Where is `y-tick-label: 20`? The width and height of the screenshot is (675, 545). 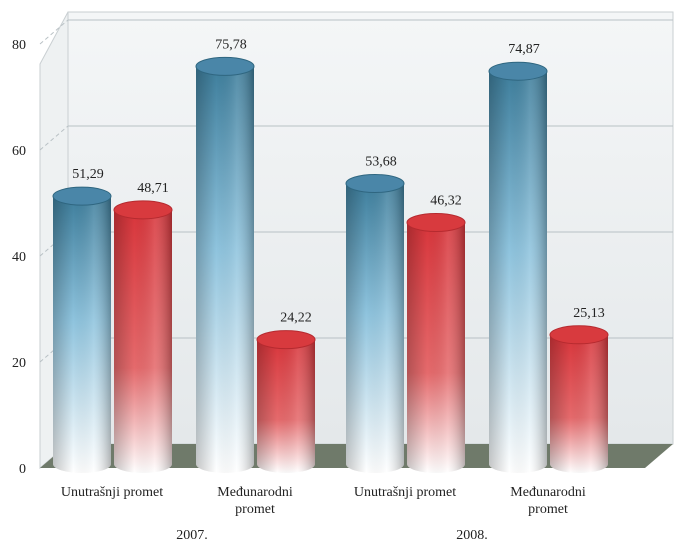
y-tick-label: 20 is located at coordinates (19, 363).